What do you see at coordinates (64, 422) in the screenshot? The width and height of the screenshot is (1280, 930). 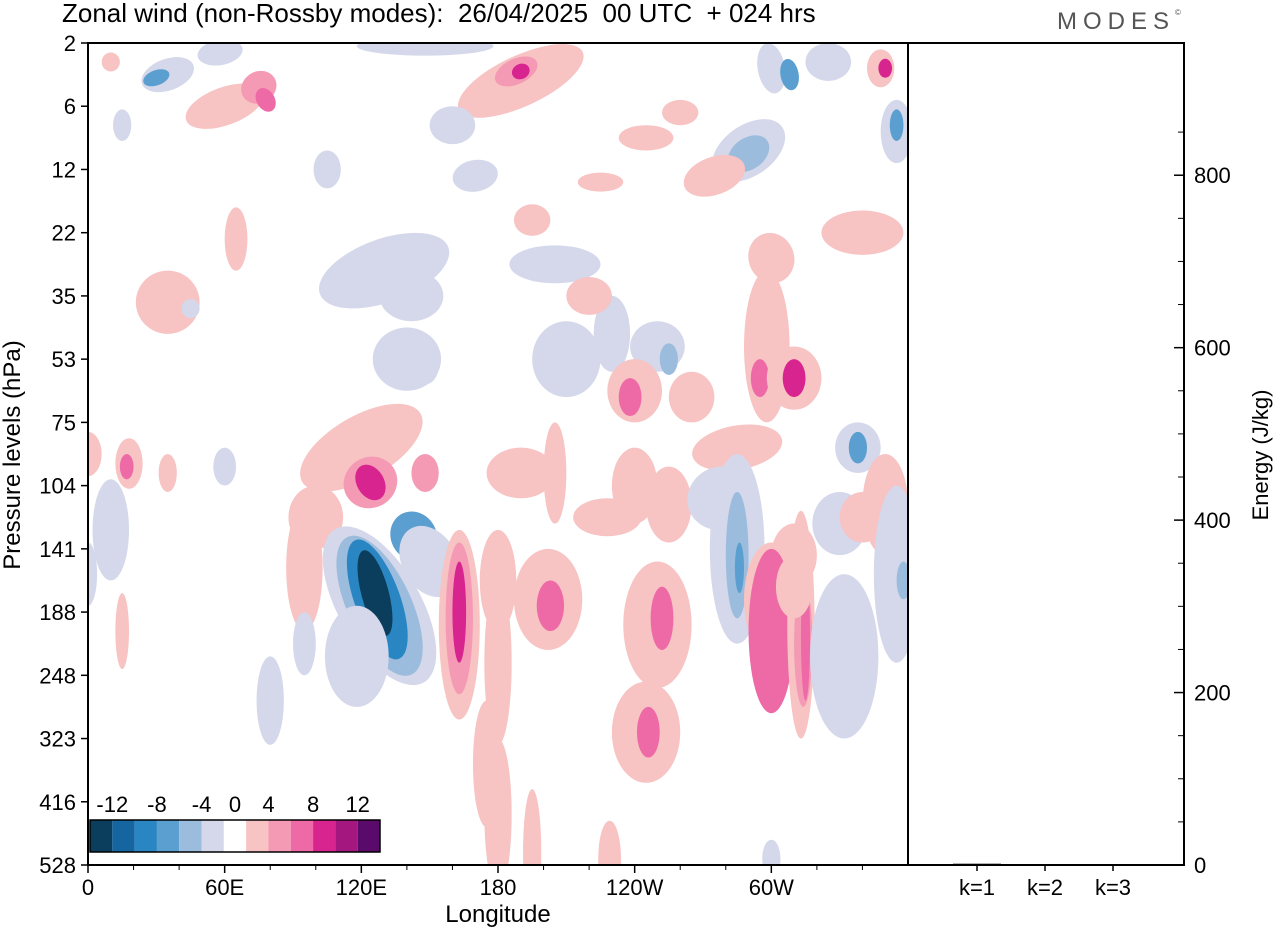 I see `y-tick-label: 75` at bounding box center [64, 422].